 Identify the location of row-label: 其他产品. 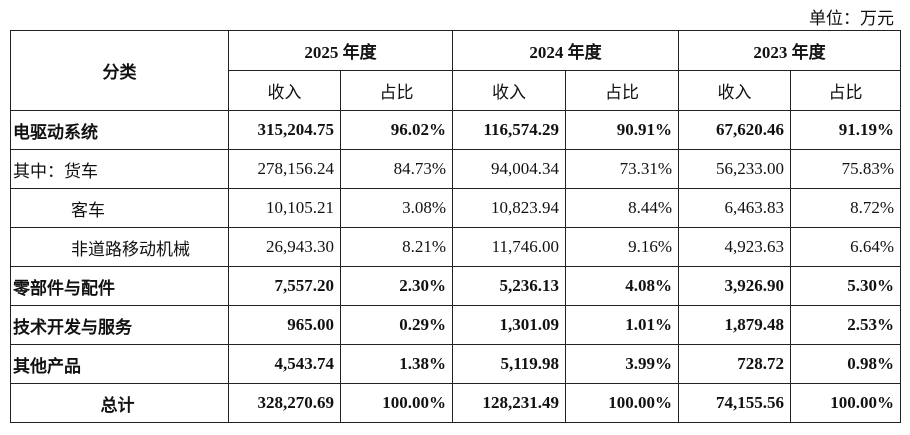
(119, 364).